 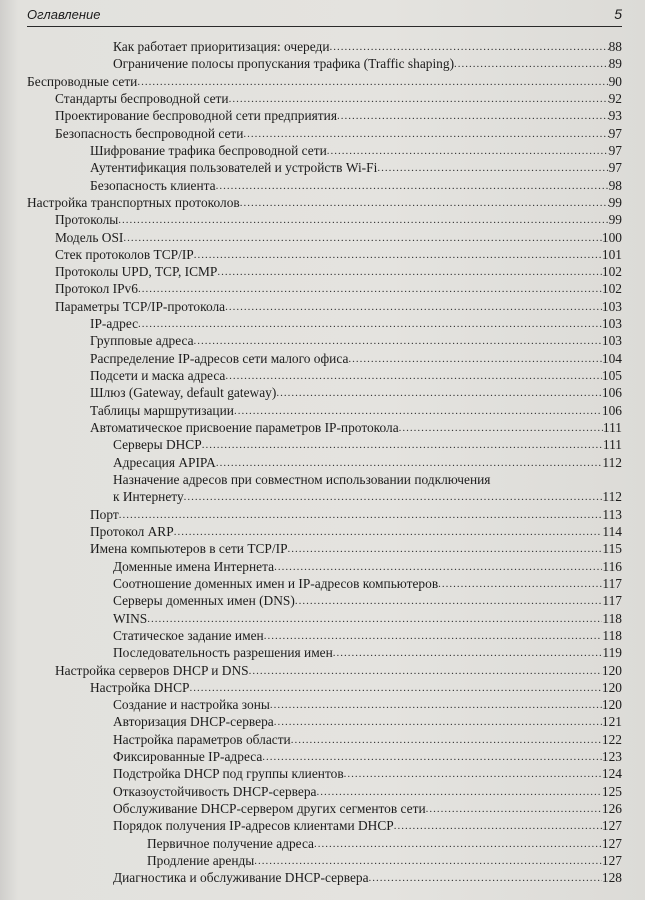 What do you see at coordinates (201, 861) in the screenshot?
I see `toc-entry-title: Продление аренды` at bounding box center [201, 861].